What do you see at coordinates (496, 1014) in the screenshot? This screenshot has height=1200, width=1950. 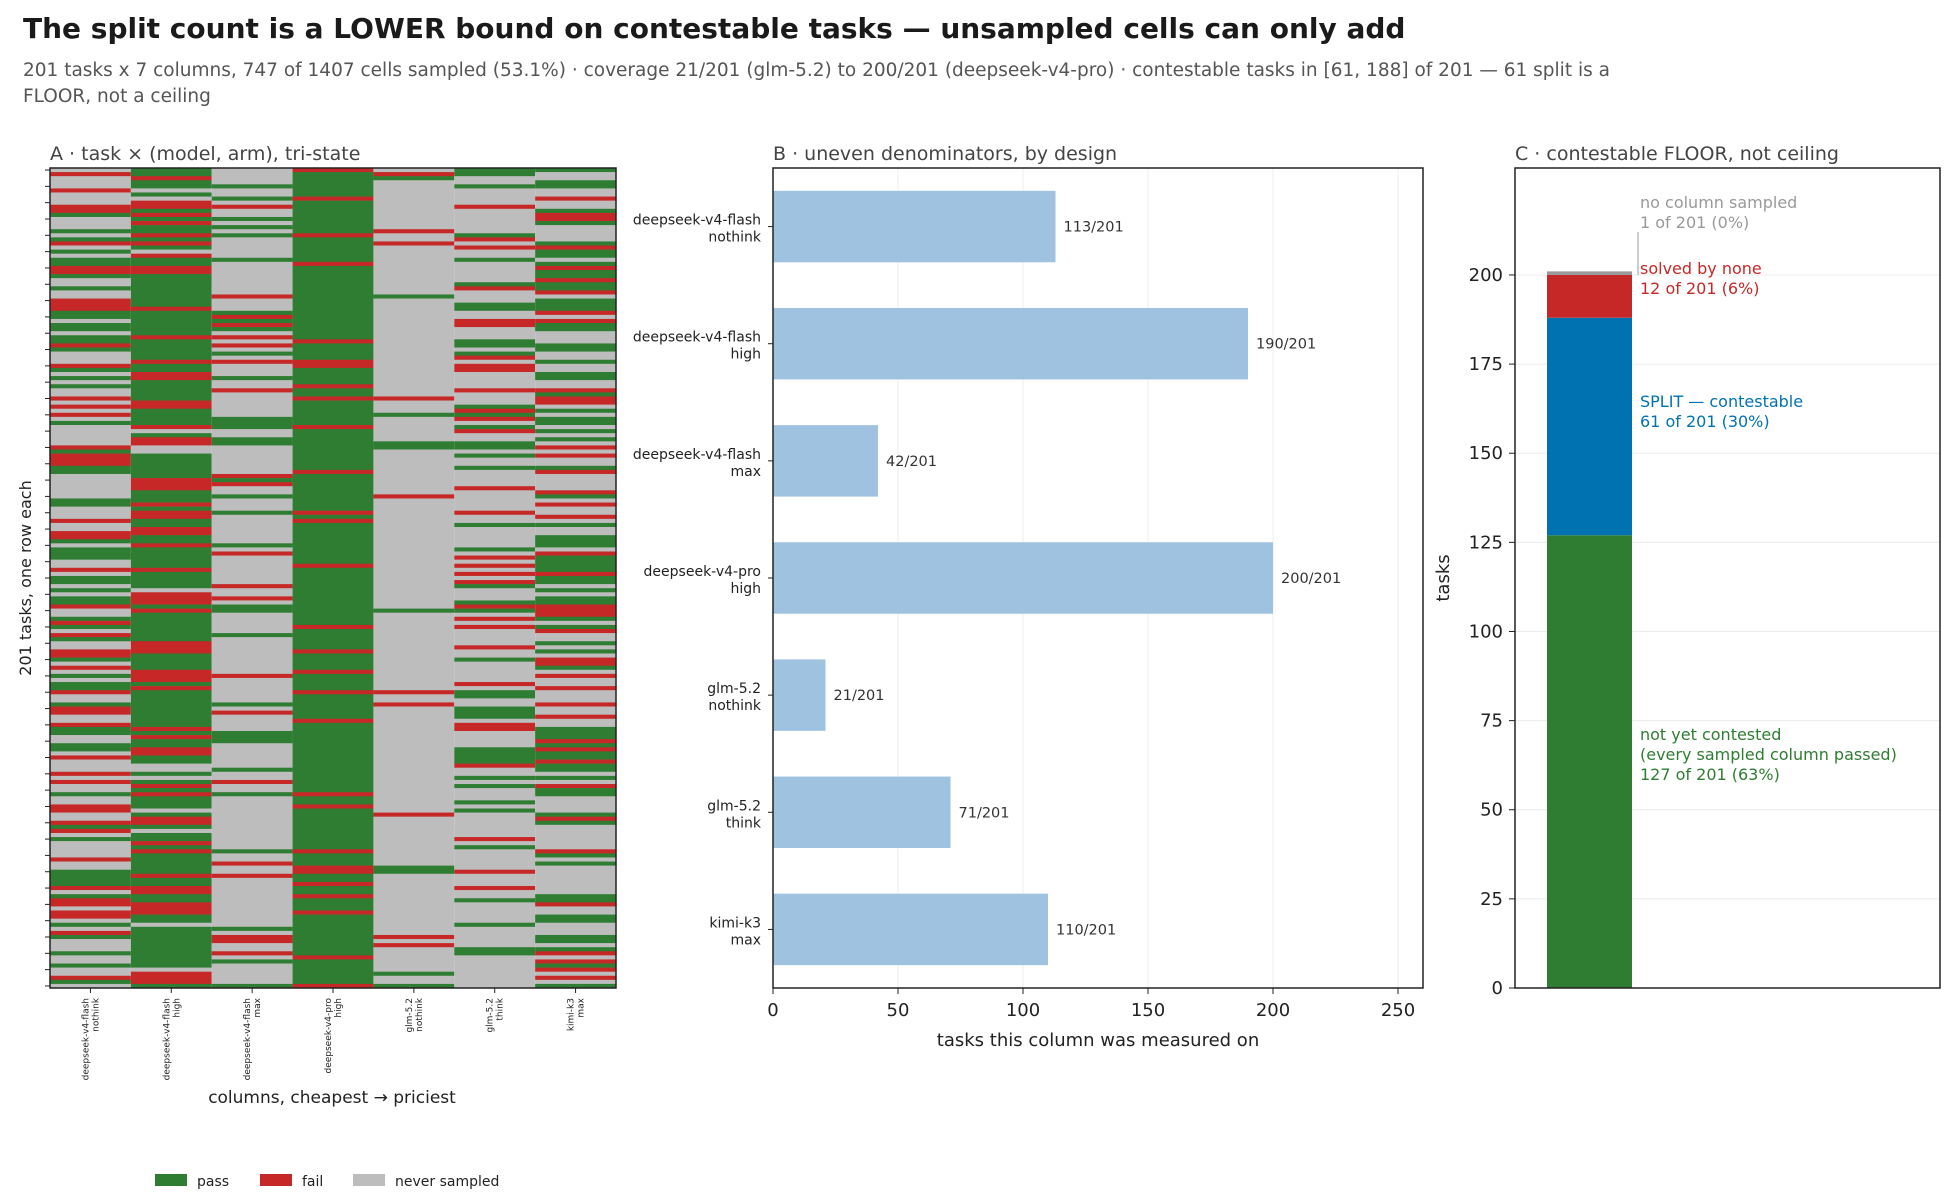 I see `heatmap-column-label: glm-5.2think` at bounding box center [496, 1014].